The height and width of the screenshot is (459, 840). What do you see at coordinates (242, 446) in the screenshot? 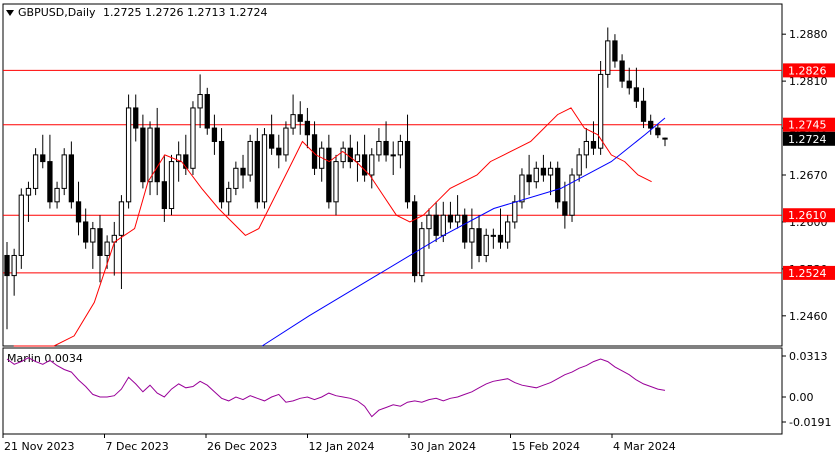
I see `time-tick-label: 26 Dec 2023` at bounding box center [242, 446].